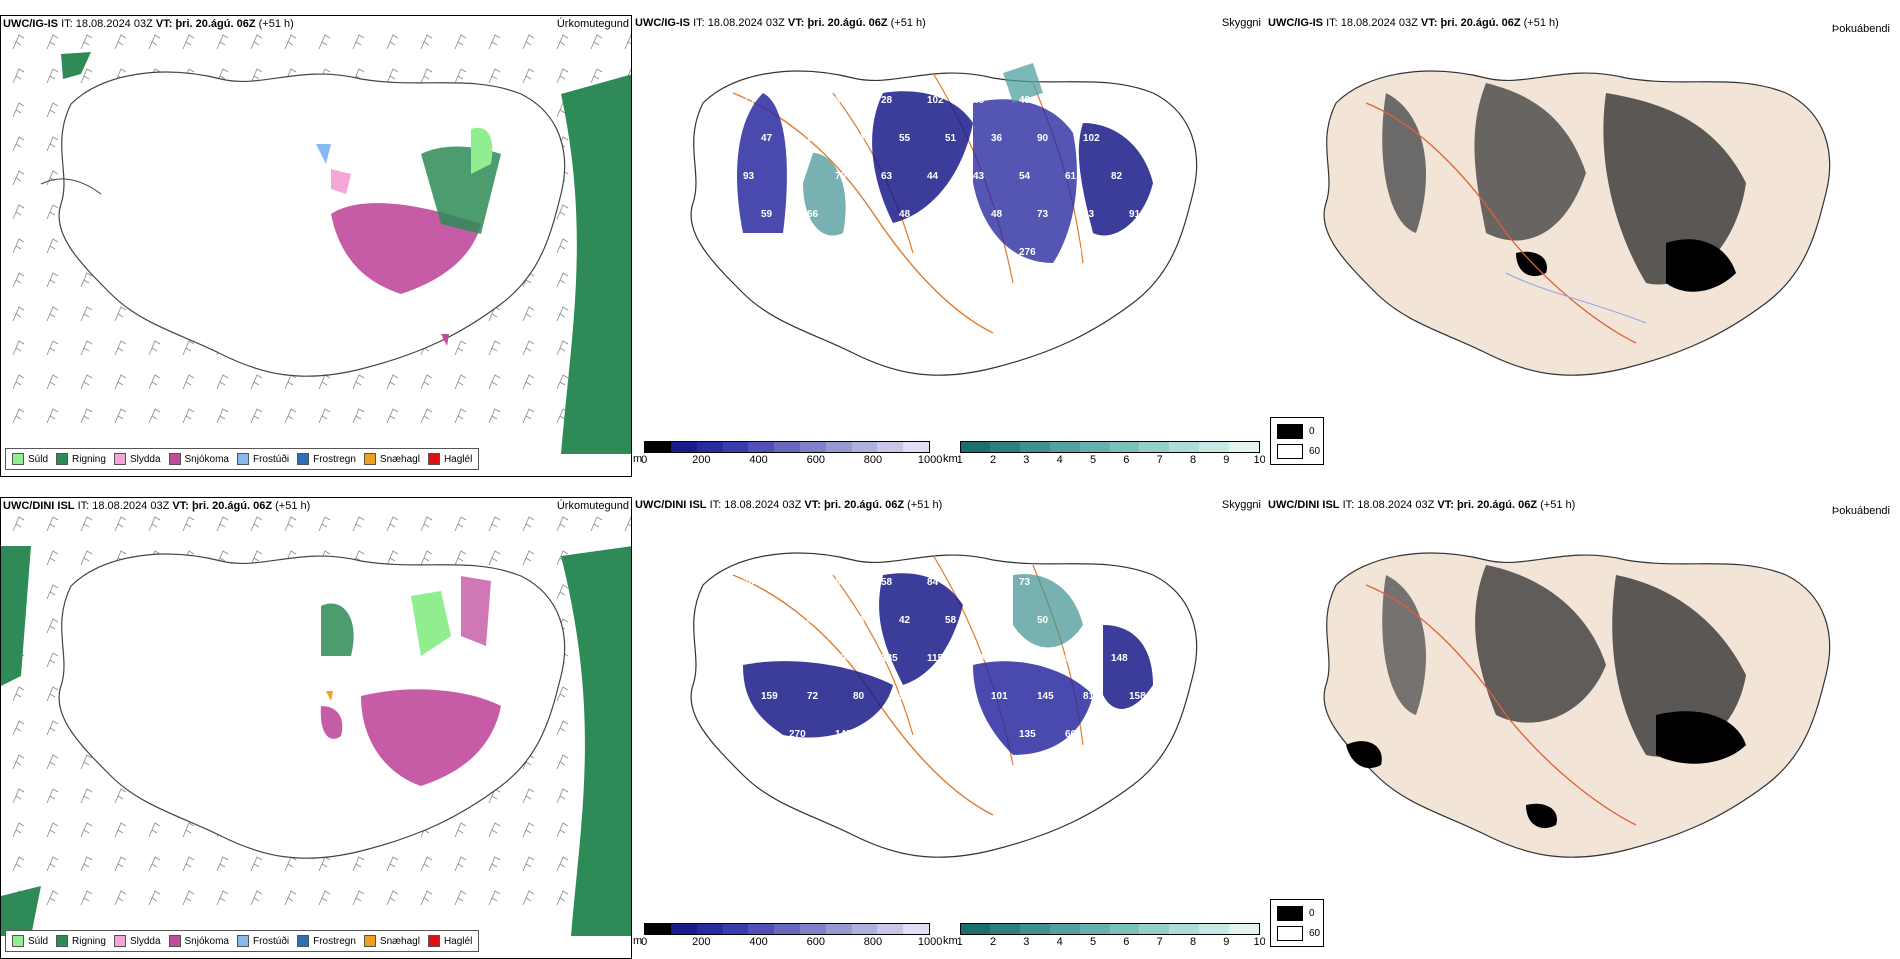  Describe the element at coordinates (841, 252) in the screenshot. I see `cloudbase-value-label: 93` at that location.